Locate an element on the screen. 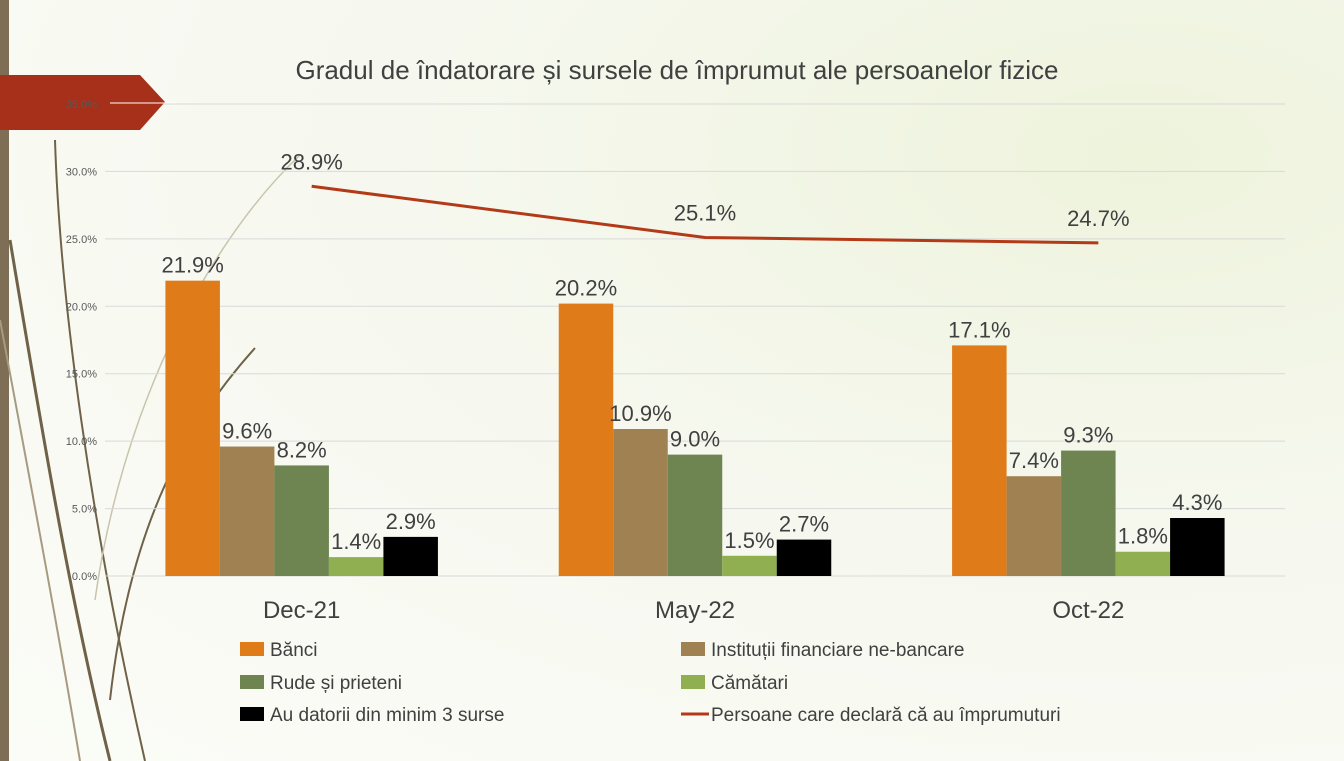  legend-label: Bănci is located at coordinates (294, 650).